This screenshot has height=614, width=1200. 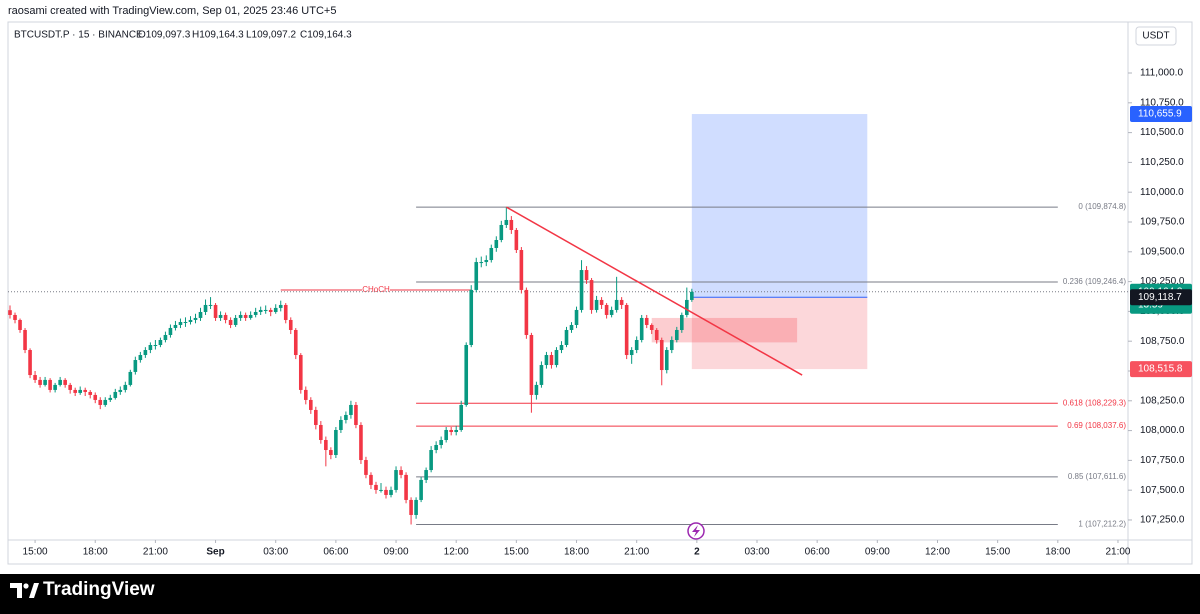 I want to click on x-tick-label: 2, so click(x=697, y=552).